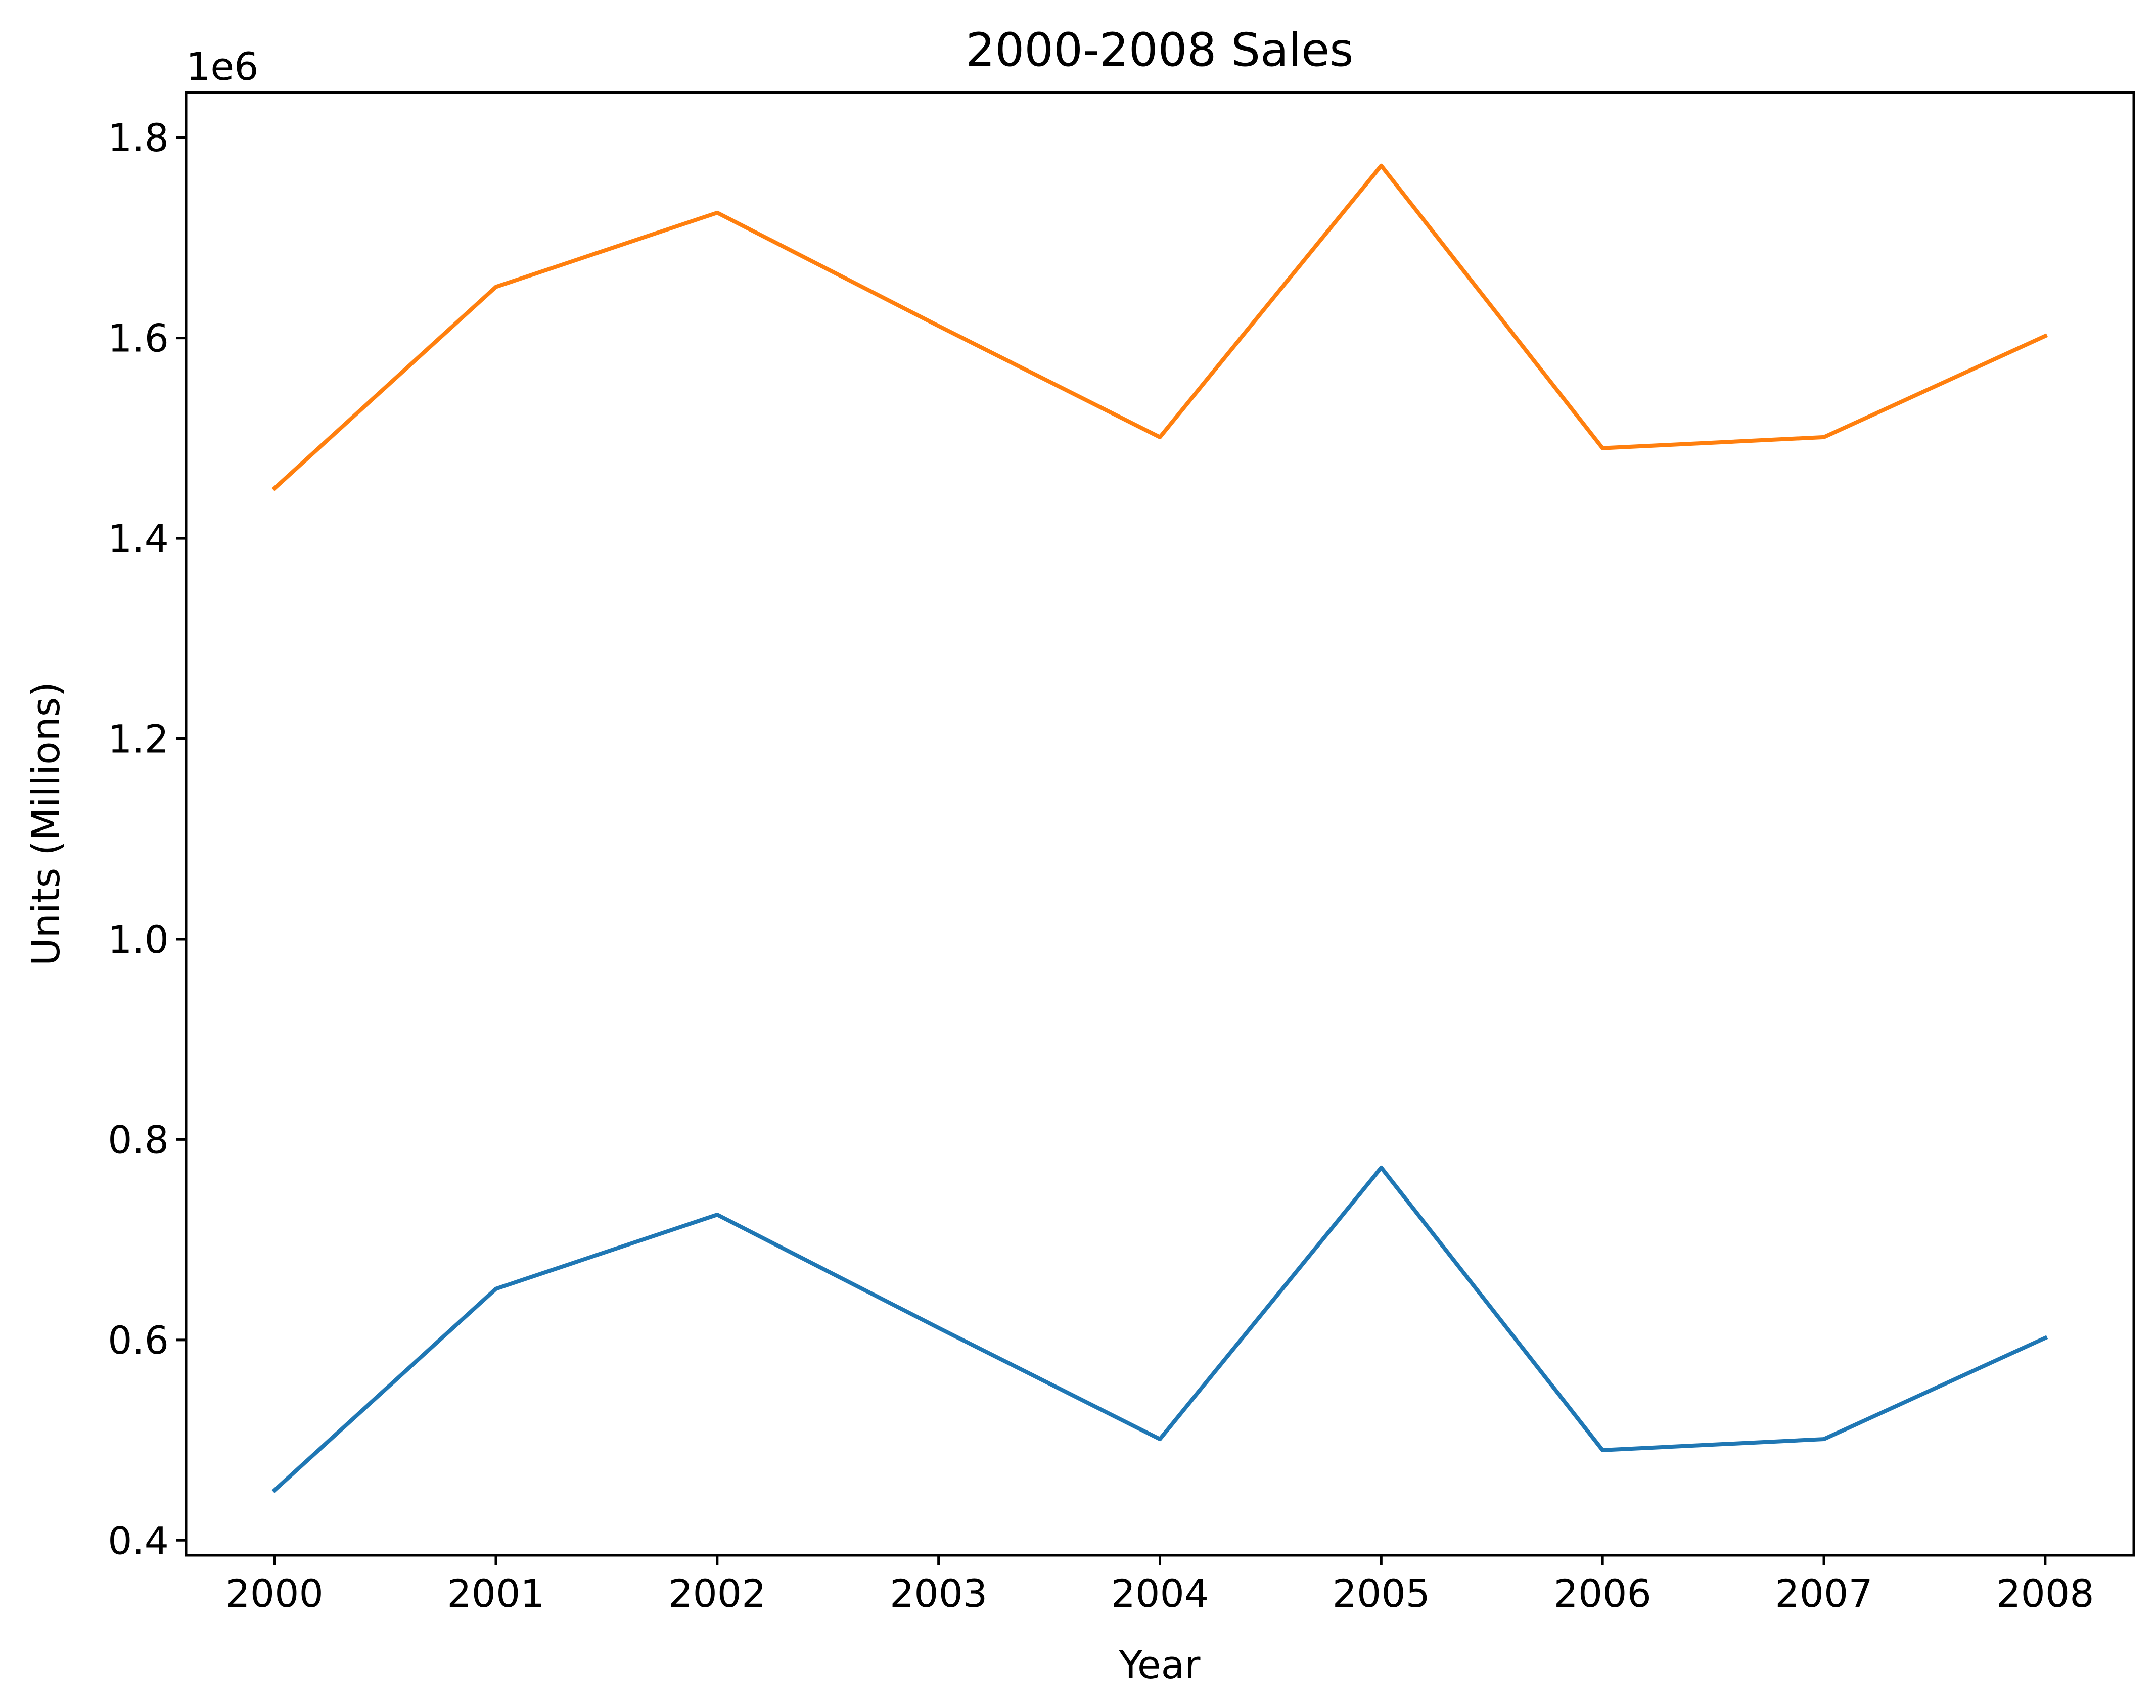 The image size is (2156, 1708). I want to click on x-tick-label: 2002, so click(717, 1593).